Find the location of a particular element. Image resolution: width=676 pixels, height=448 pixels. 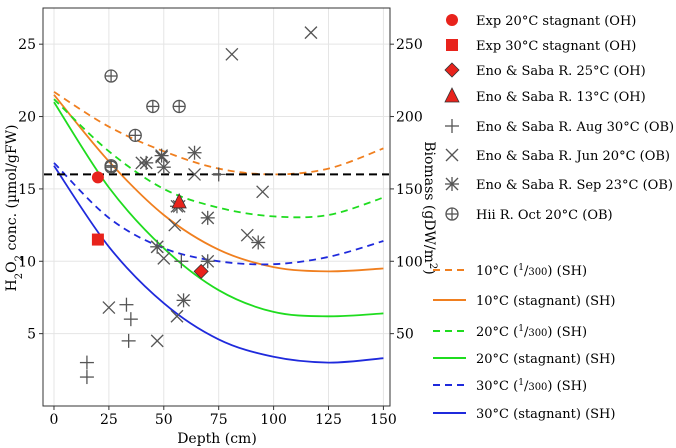

legend-label: 20°C (stagnant) (SH) is located at coordinates (545, 359).